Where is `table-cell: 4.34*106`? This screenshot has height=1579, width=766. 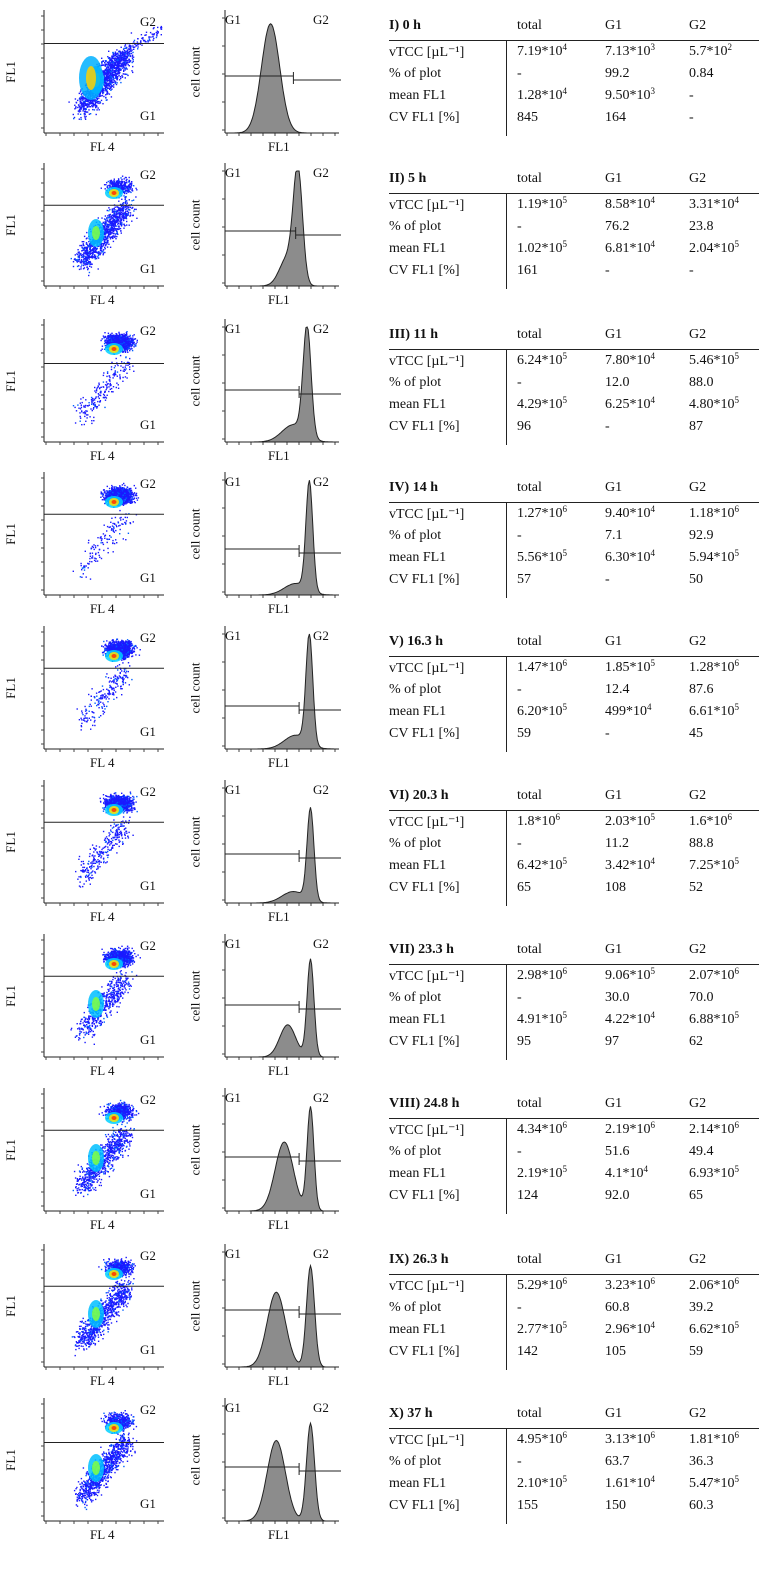
table-cell: 4.34*106 is located at coordinates (542, 1129).